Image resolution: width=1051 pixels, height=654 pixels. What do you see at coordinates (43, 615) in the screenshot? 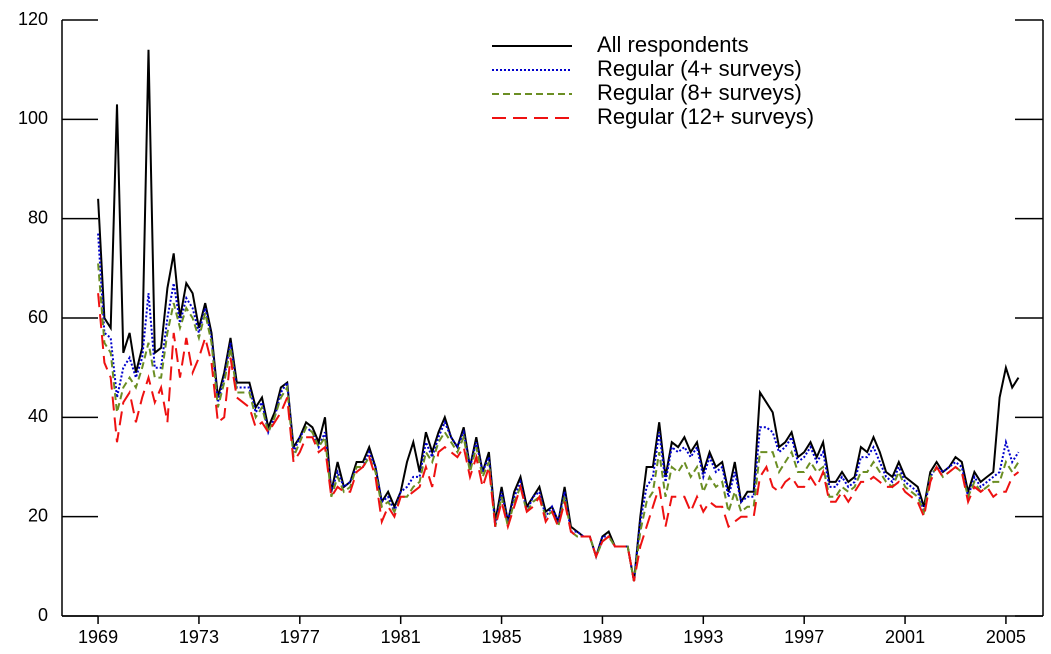
I see `y-tick-label: 0` at bounding box center [43, 615].